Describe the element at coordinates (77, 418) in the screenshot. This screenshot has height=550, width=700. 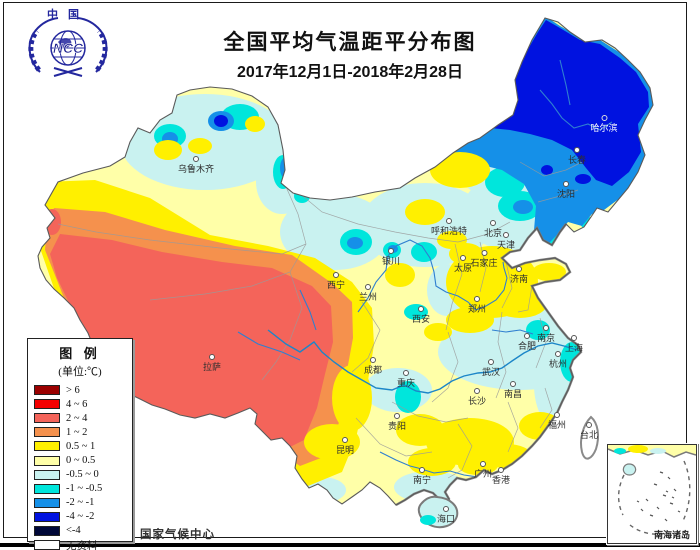
I see `legend-label: 2 ~ 4` at that location.